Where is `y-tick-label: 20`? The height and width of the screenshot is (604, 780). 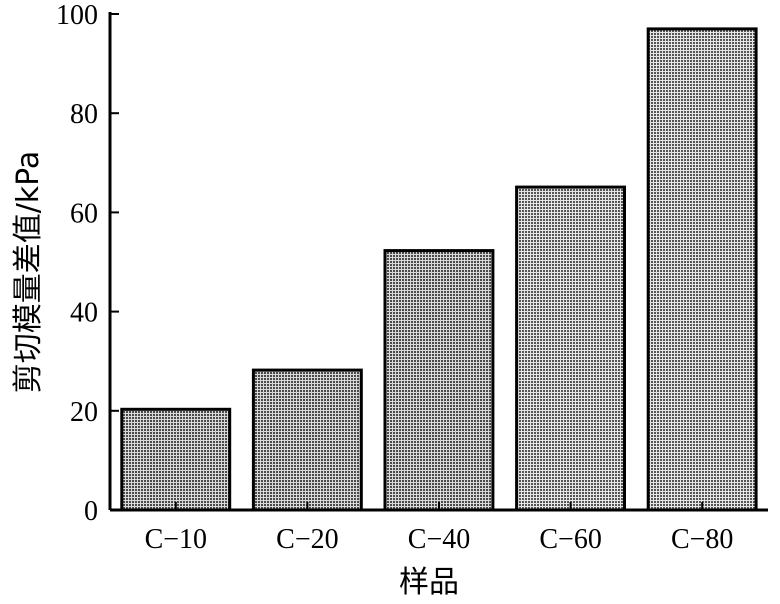 y-tick-label: 20 is located at coordinates (84, 412).